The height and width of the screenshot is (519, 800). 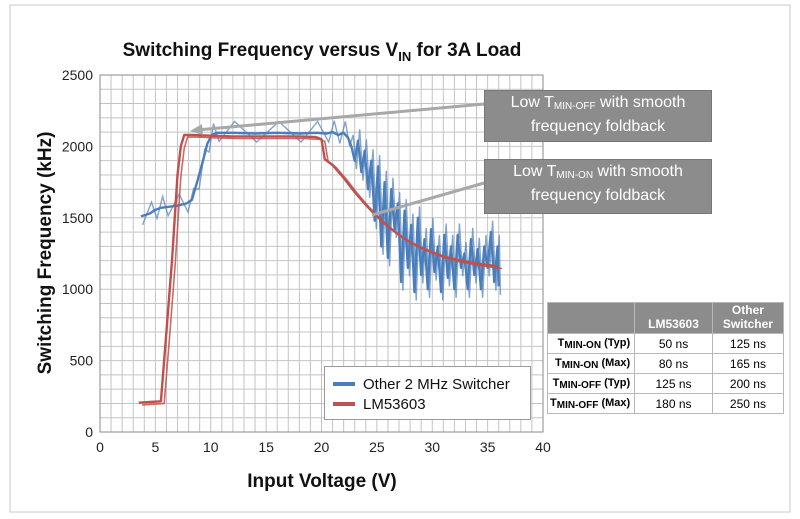 I want to click on y-tick-label: 1000, so click(x=77, y=289).